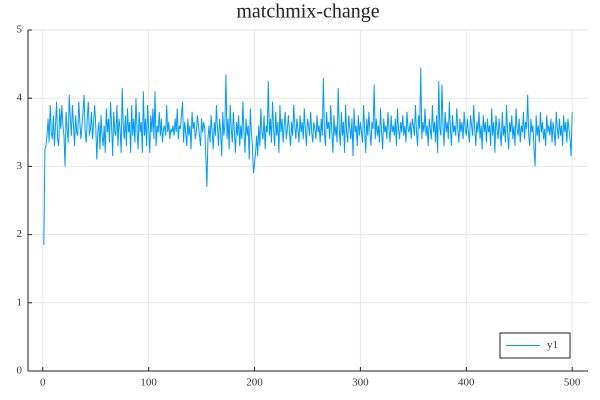  I want to click on x-tick-label: 0, so click(43, 383).